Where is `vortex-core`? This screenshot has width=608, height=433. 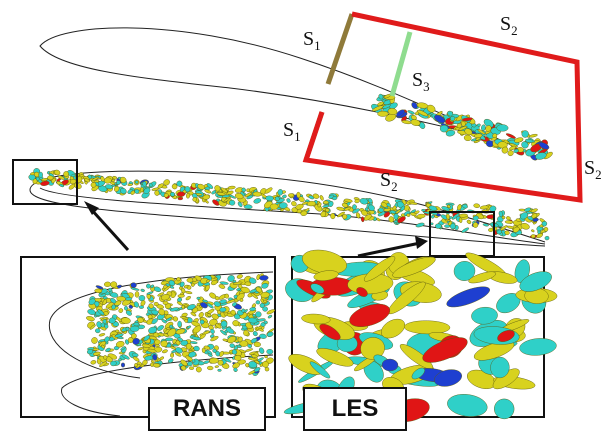
vortex-core is located at coordinates (330, 332).